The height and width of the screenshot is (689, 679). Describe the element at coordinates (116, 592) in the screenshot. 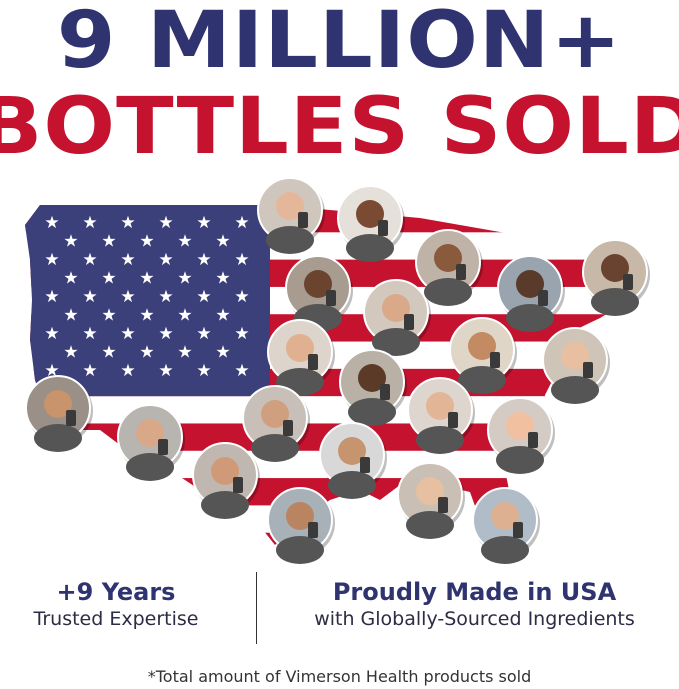

I see `years-title: +9 Years` at that location.